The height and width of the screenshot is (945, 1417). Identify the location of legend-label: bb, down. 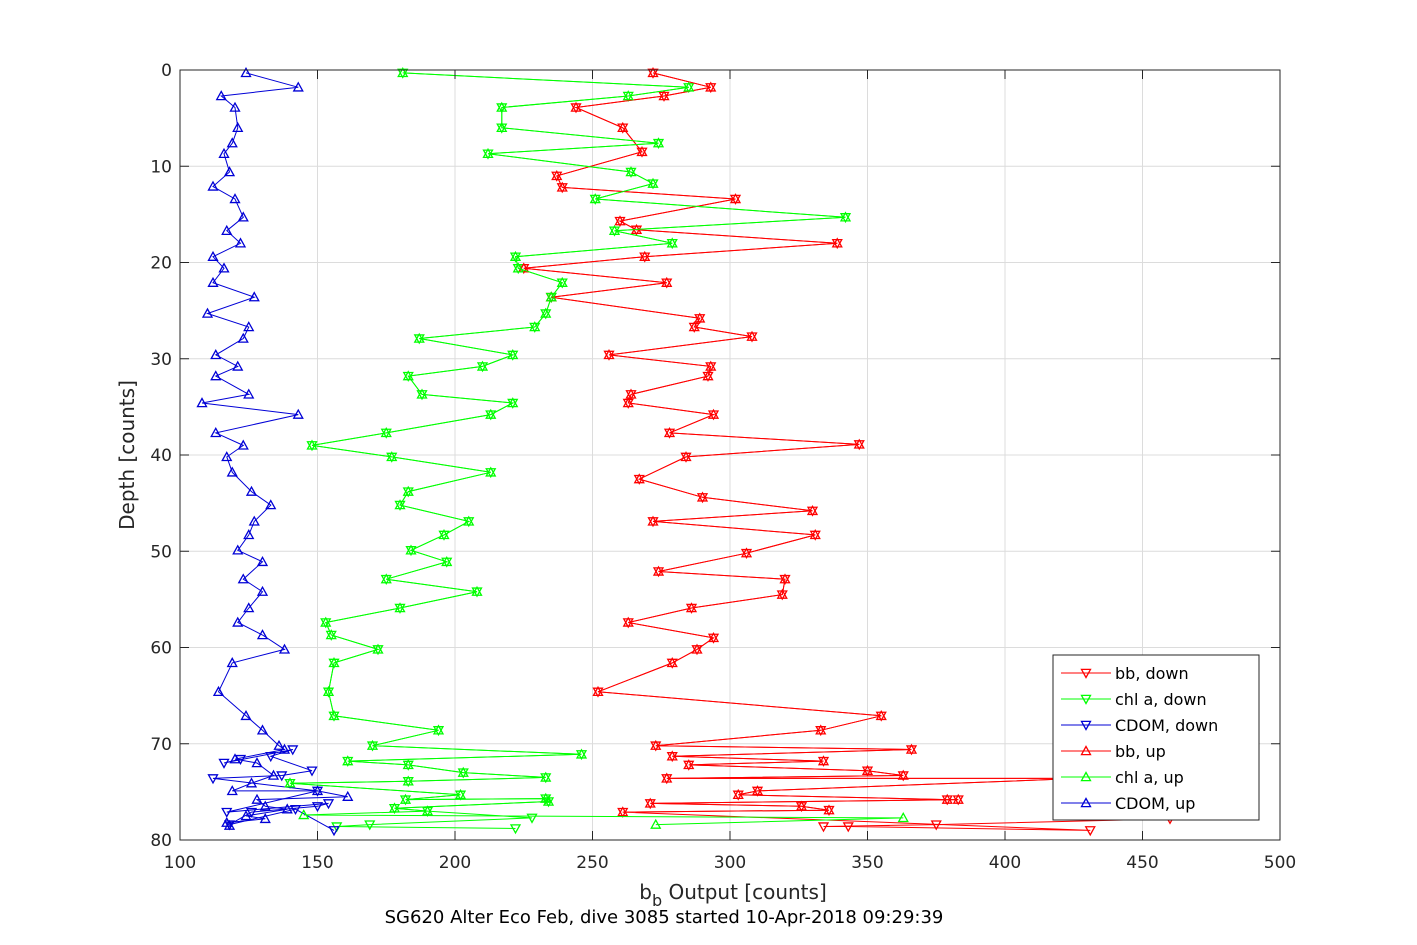
(1152, 673).